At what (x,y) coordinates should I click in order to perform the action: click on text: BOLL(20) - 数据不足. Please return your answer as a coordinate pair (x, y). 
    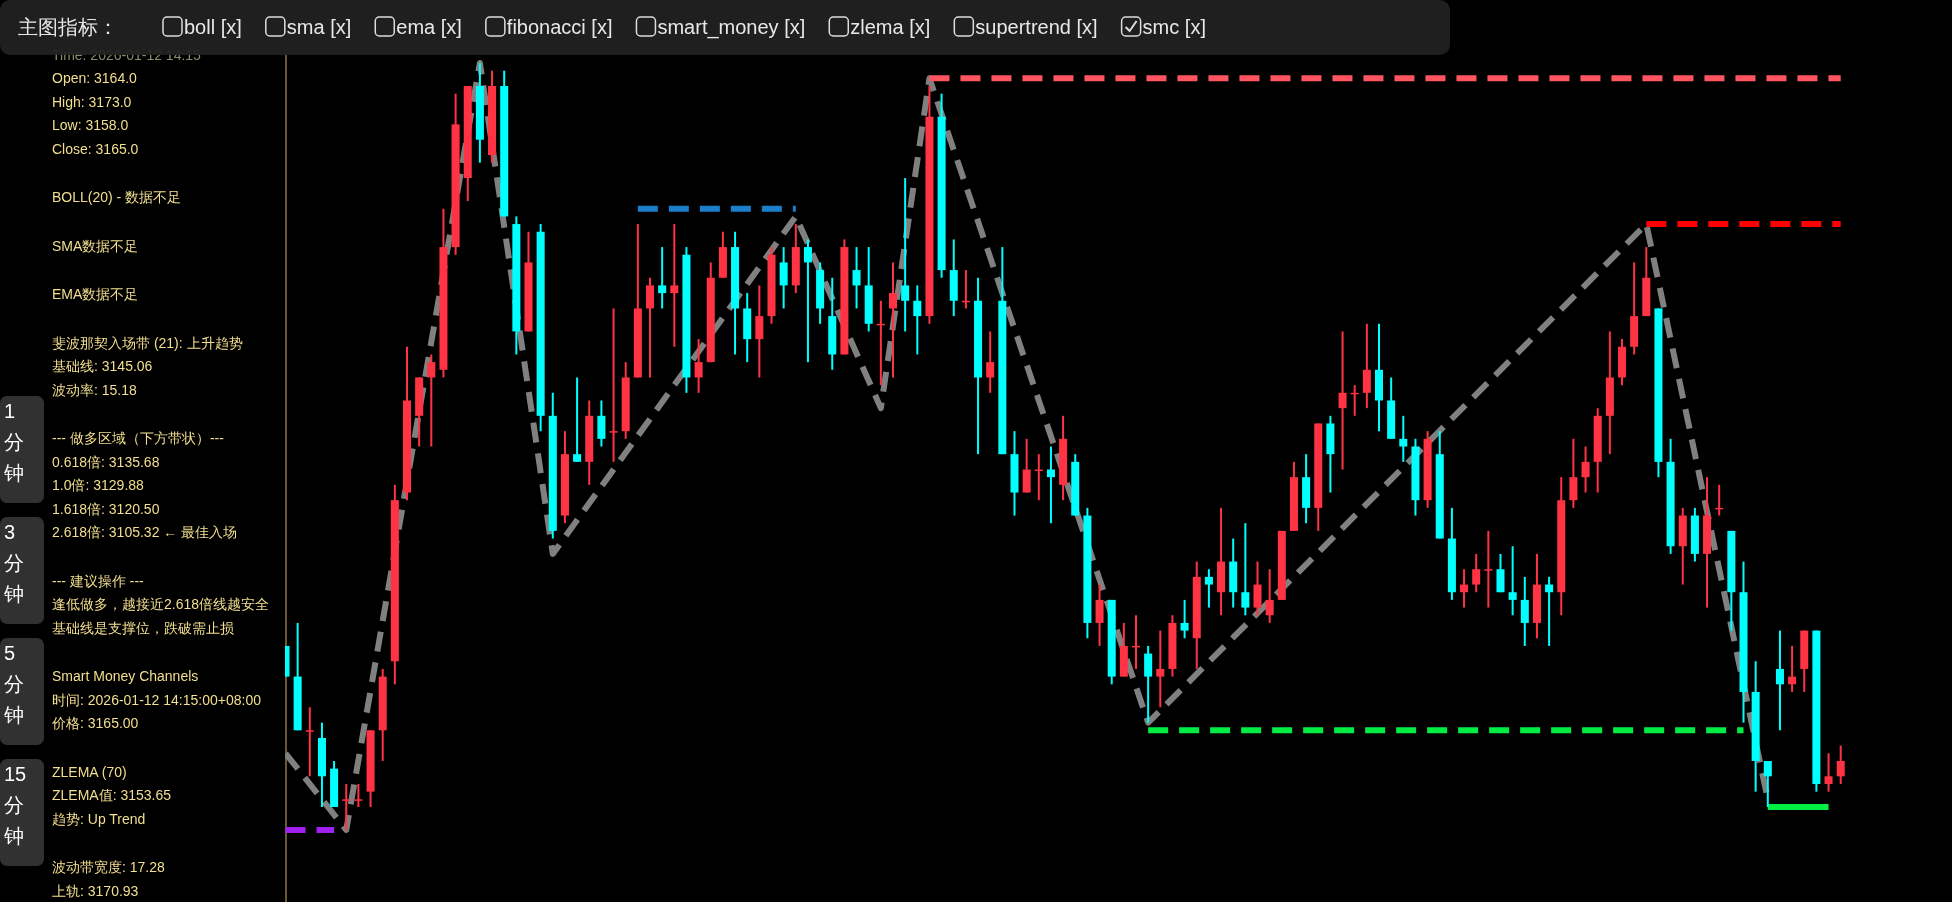
    Looking at the image, I should click on (117, 197).